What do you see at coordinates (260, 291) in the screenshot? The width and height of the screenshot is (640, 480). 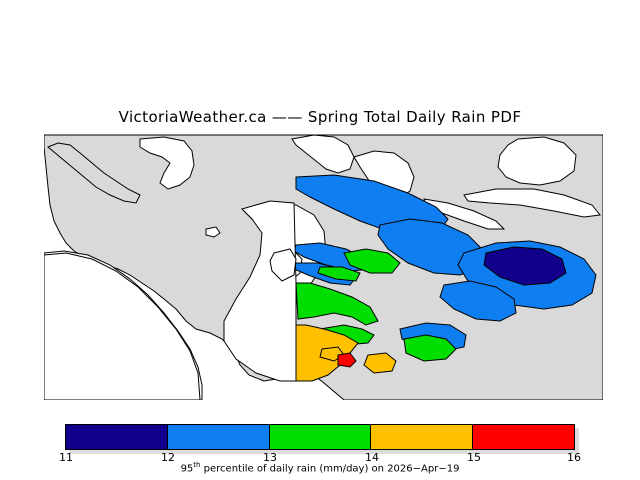 I see `water-bay-central-overlay` at bounding box center [260, 291].